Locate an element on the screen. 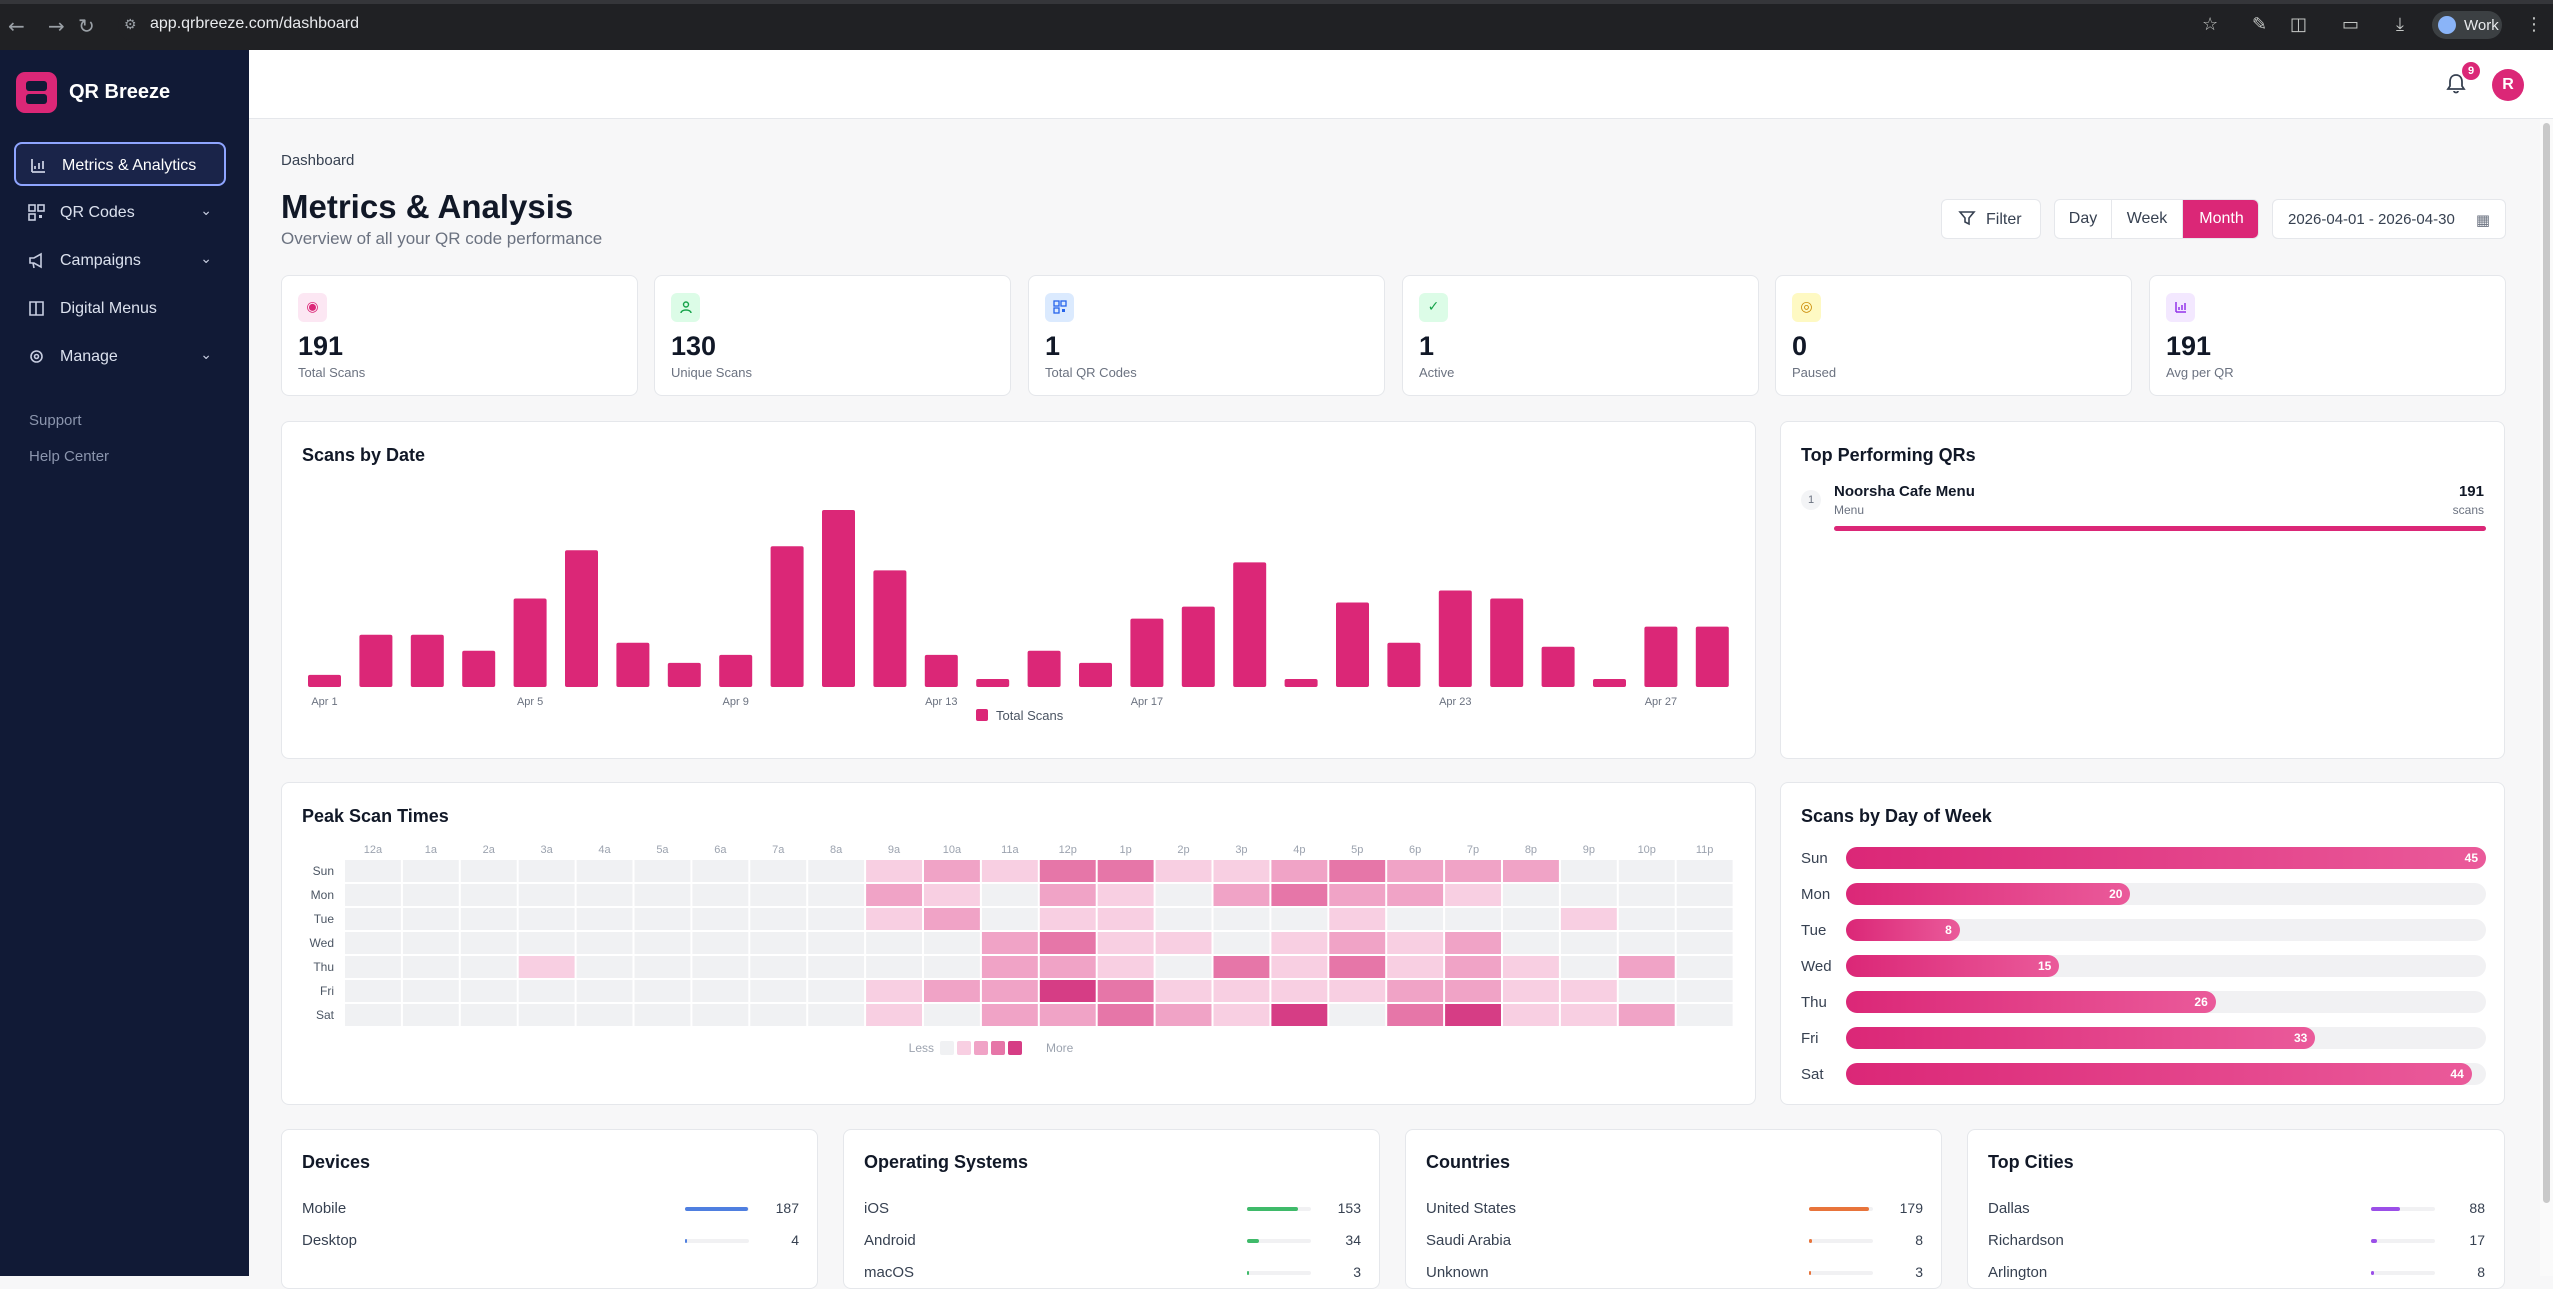  day-bar-row: Fri 33 is located at coordinates (2143, 1038).